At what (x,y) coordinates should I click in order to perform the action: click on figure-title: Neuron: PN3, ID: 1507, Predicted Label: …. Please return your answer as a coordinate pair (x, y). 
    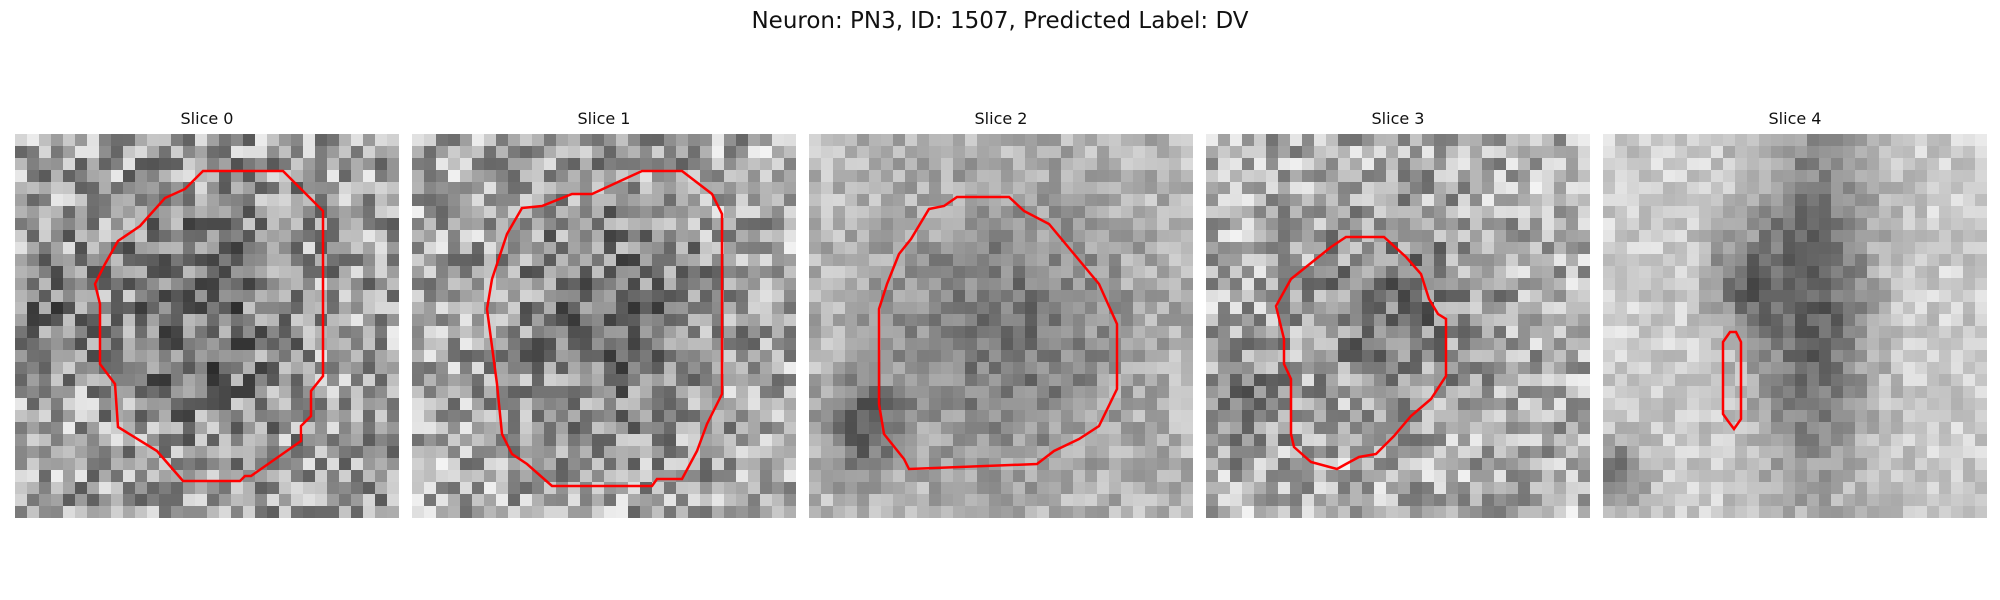
    Looking at the image, I should click on (1000, 21).